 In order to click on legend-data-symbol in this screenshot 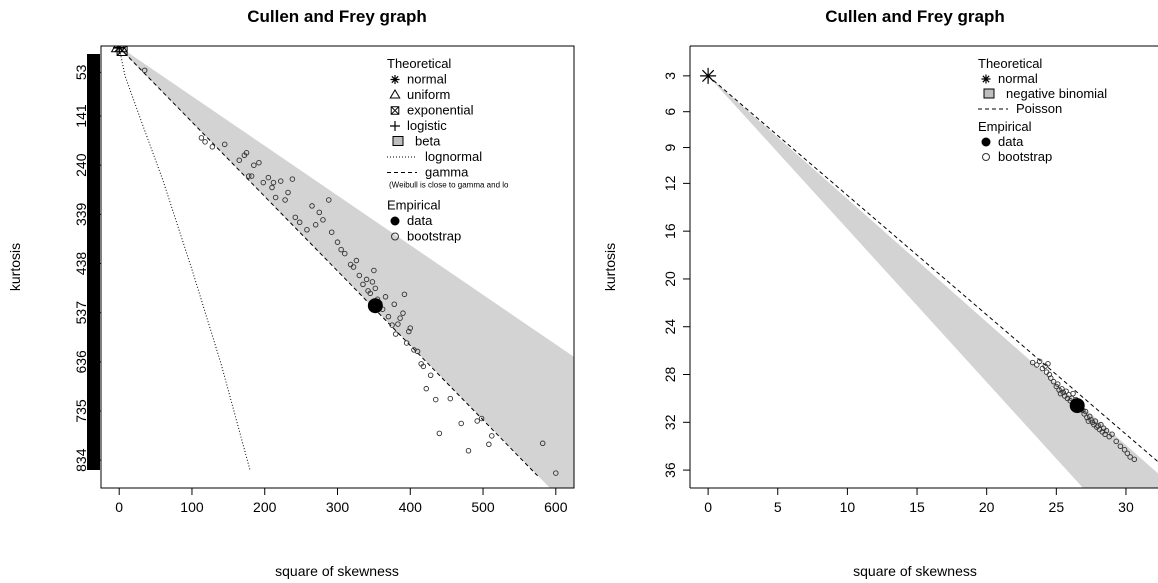, I will do `click(395, 221)`.